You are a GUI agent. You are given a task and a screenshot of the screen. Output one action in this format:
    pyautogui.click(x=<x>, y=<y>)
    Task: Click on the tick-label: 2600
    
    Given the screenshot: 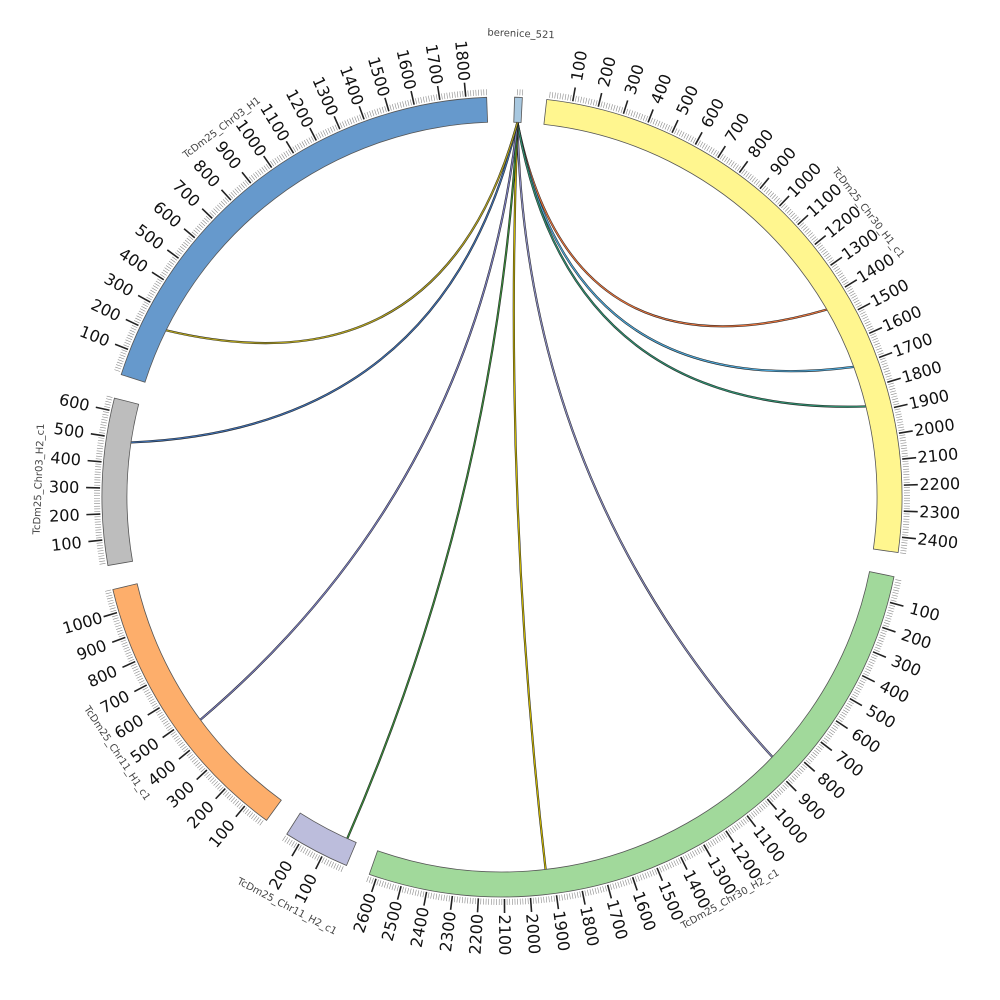 What is the action you would take?
    pyautogui.click(x=364, y=913)
    